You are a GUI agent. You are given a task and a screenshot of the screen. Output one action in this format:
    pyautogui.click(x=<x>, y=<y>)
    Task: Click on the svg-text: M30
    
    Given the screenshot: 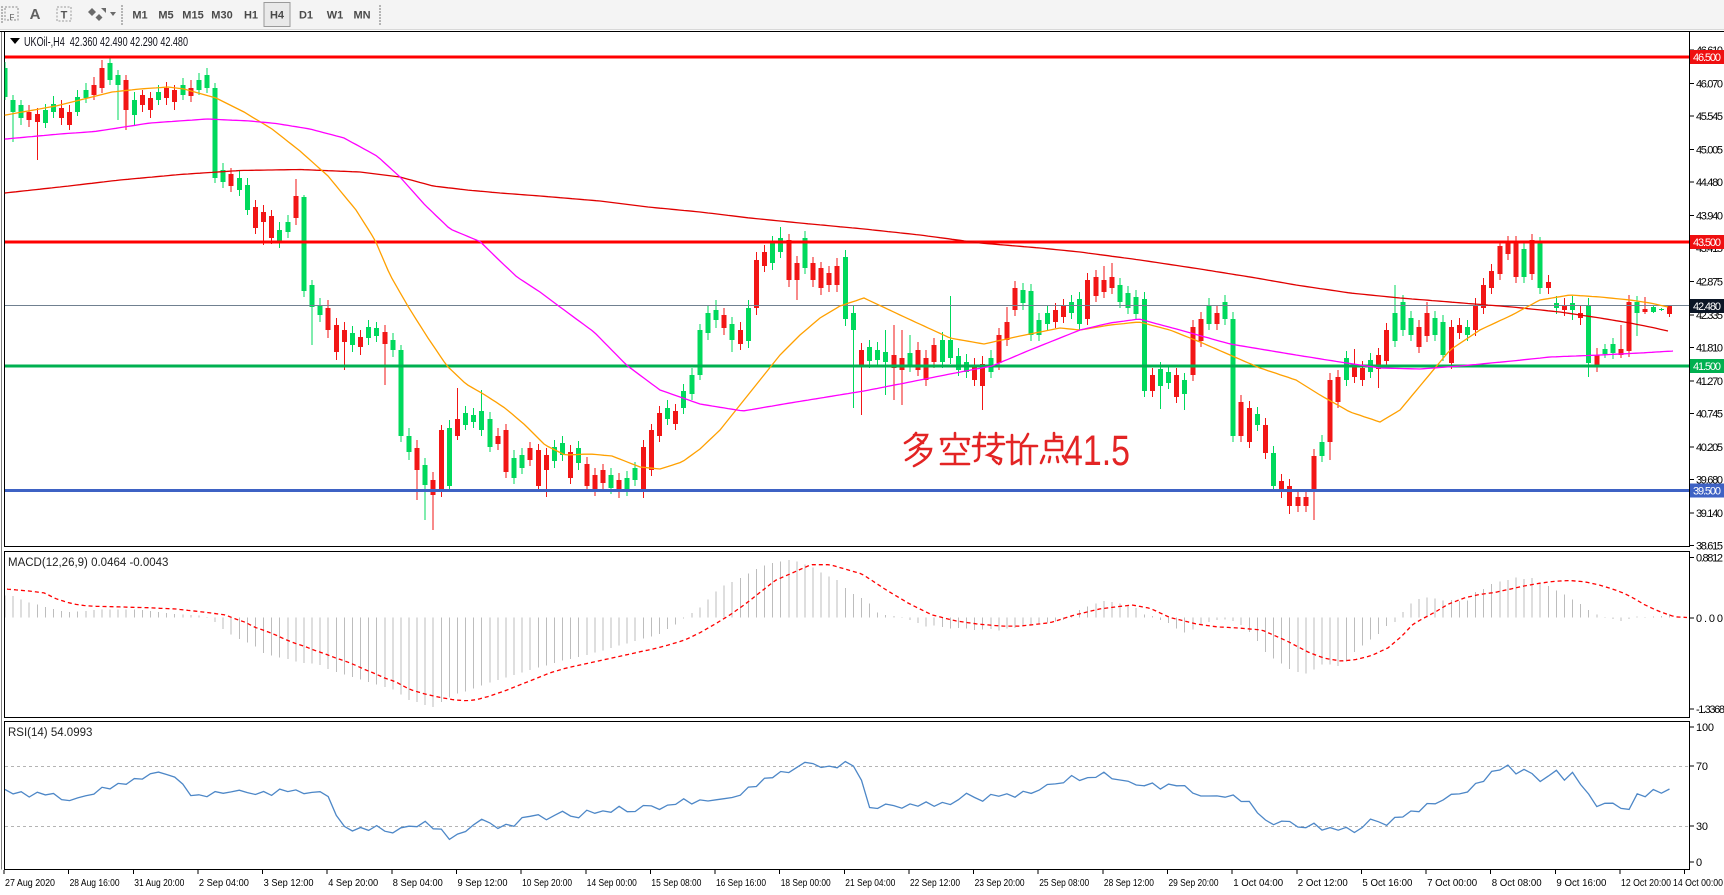 What is the action you would take?
    pyautogui.click(x=221, y=16)
    